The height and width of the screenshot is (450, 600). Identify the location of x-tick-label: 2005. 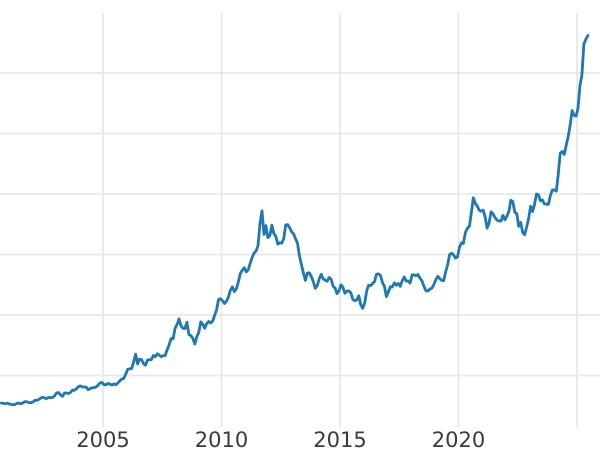
(102, 439).